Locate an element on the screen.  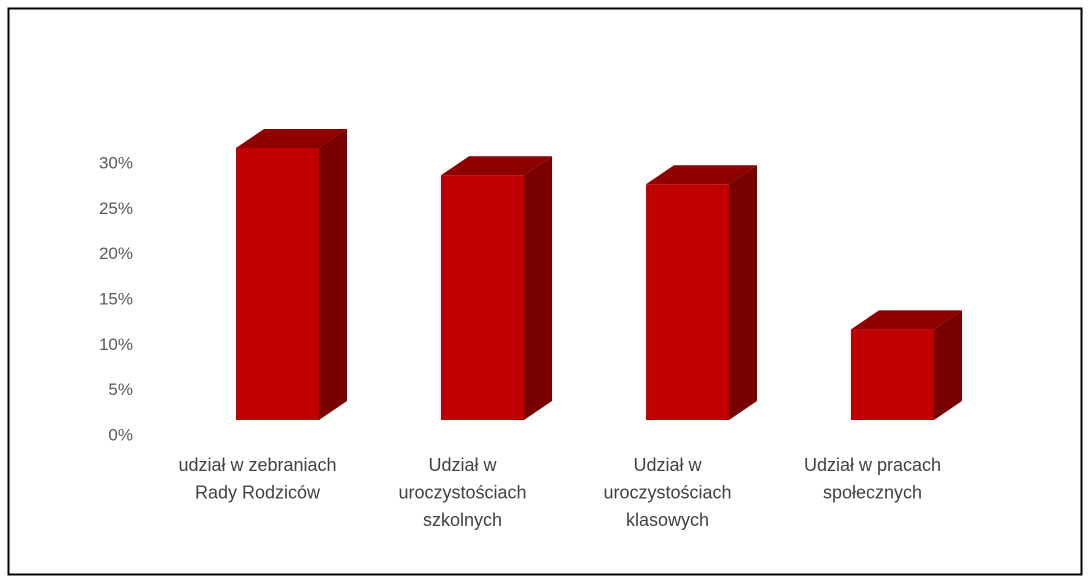
x-tick-label: Udział w pracach is located at coordinates (872, 465).